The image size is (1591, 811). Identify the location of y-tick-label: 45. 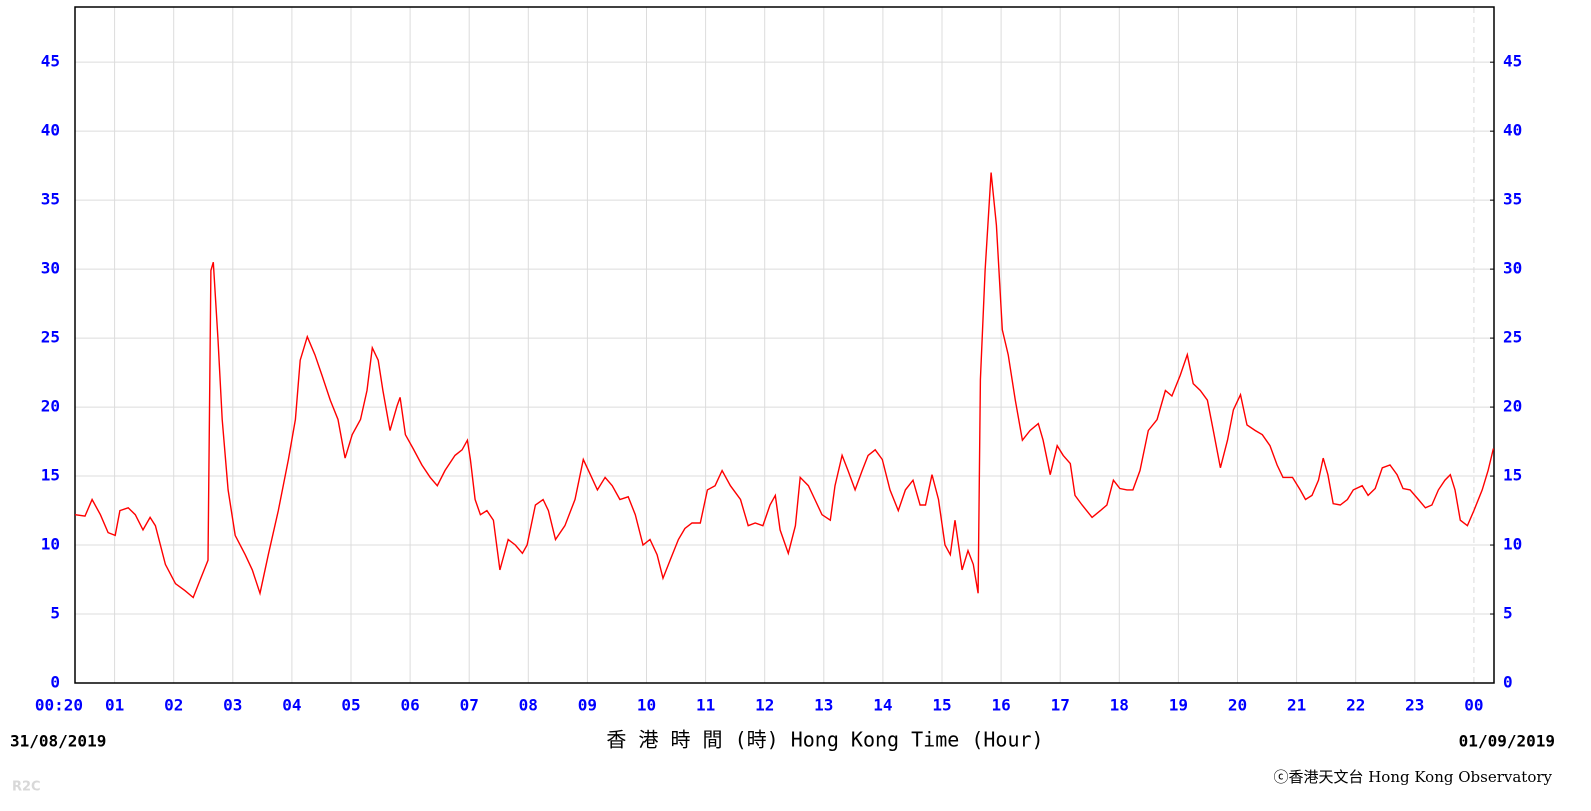
(50, 61).